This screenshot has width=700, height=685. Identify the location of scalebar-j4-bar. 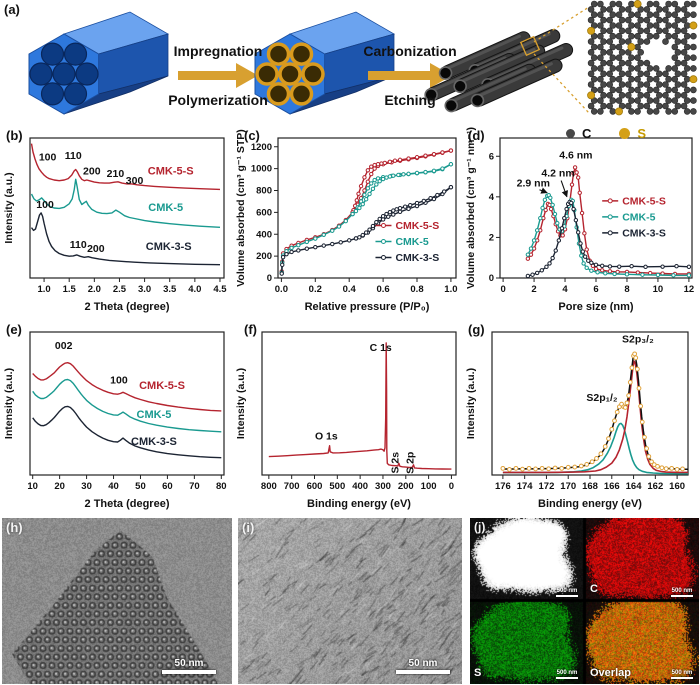
(567, 678).